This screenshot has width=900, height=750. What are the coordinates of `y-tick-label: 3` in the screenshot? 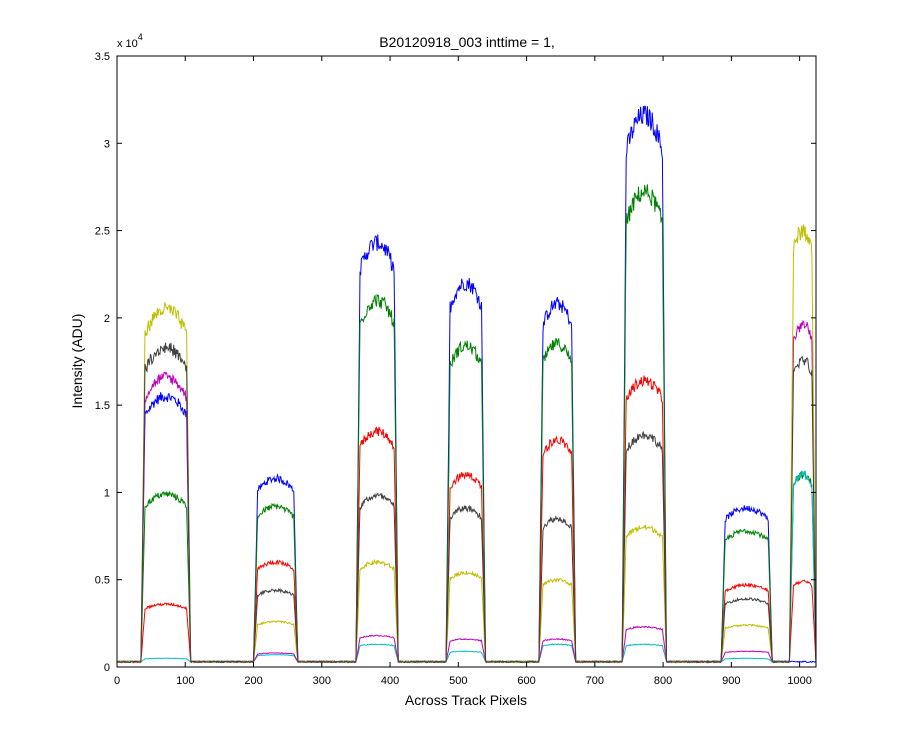 It's located at (107, 144).